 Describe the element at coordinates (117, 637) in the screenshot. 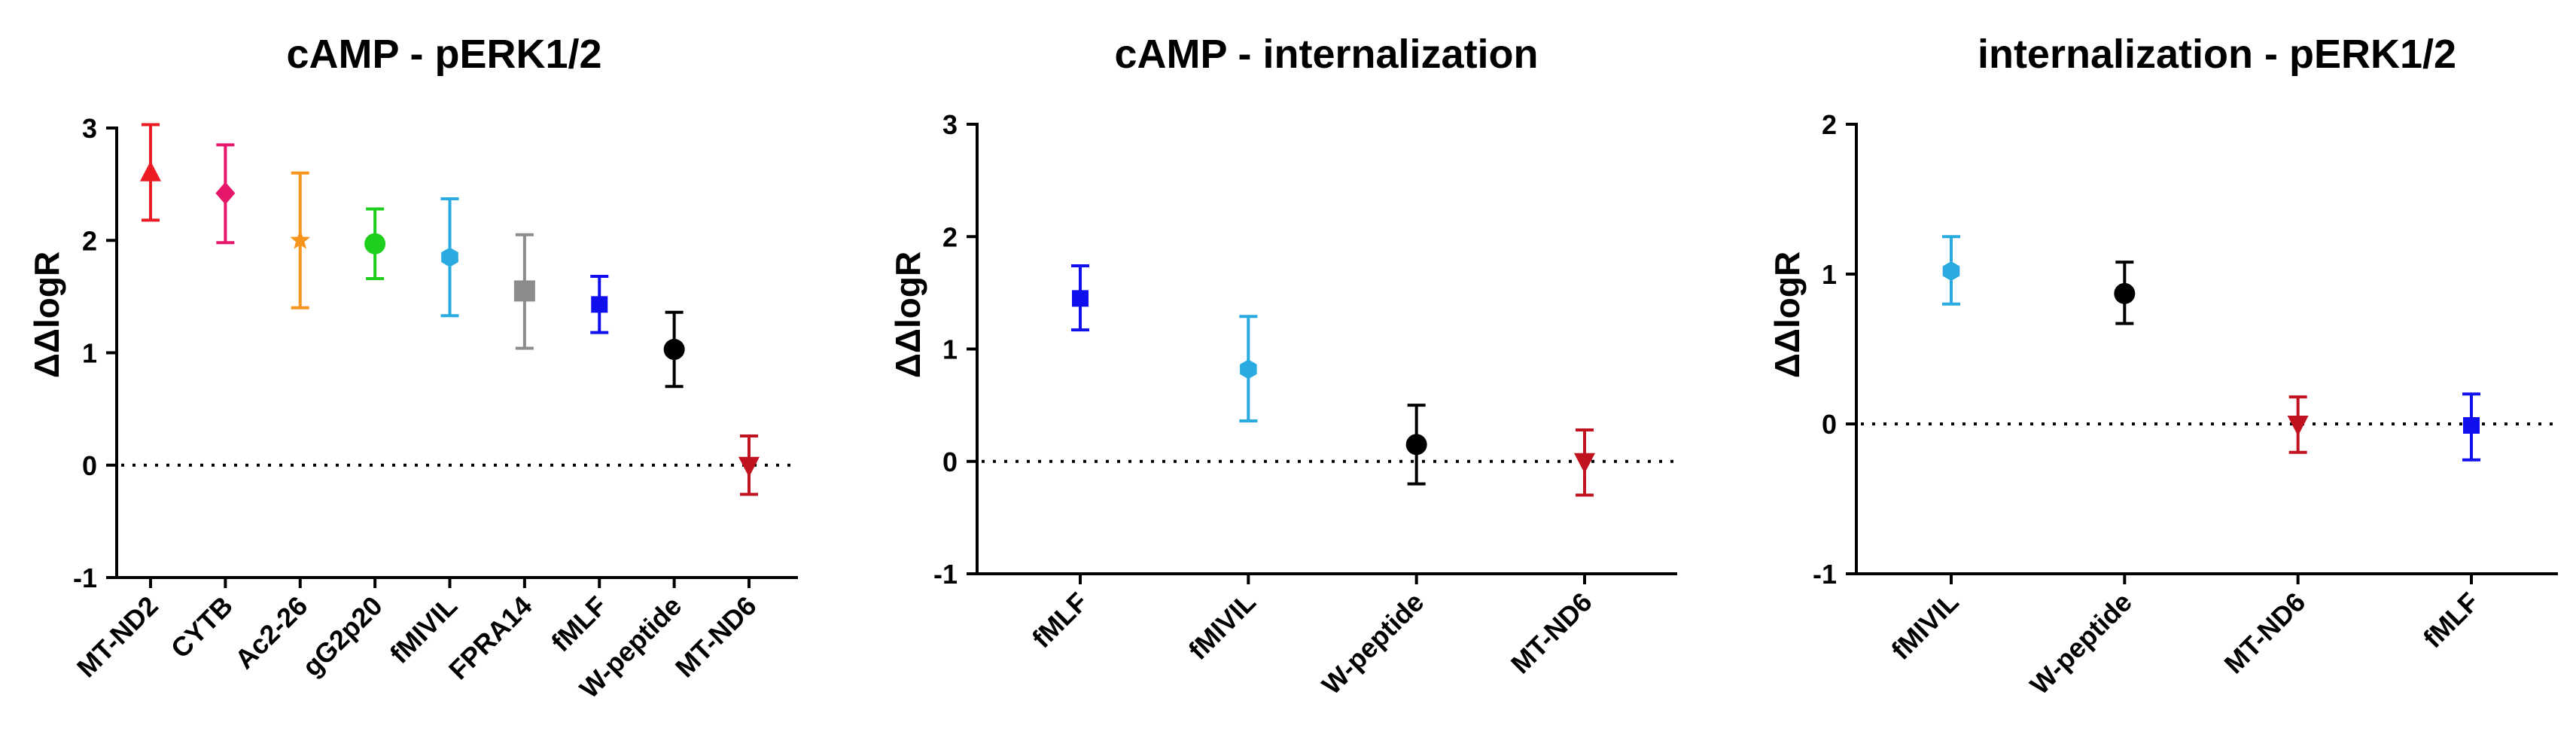

I see `x-category-label: MT-ND2` at that location.